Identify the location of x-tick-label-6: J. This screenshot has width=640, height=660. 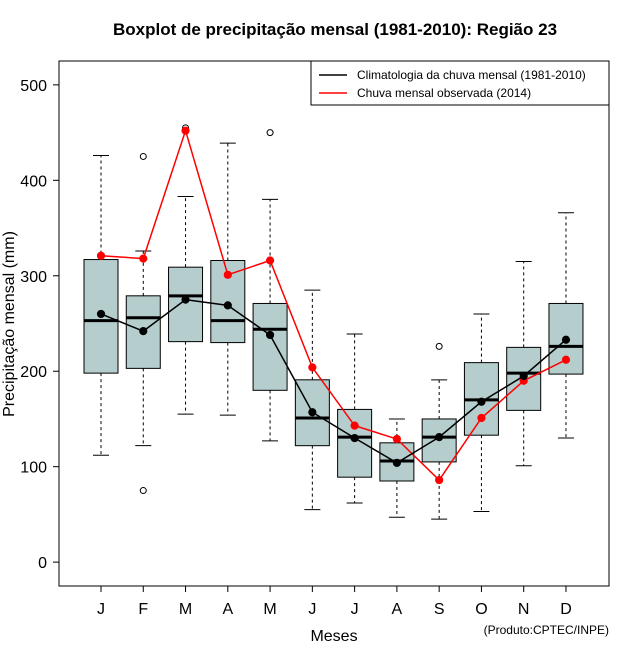
(312, 609).